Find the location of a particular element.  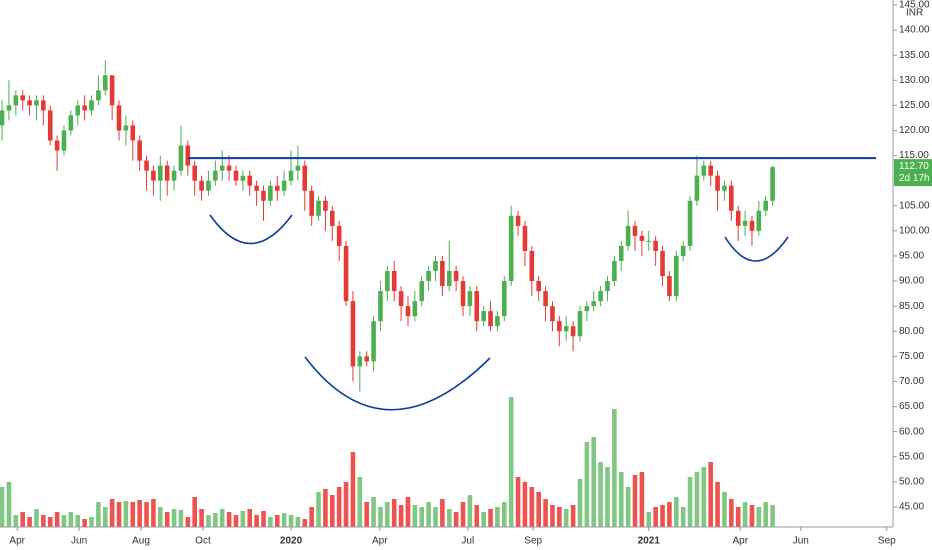

currency-label: INR is located at coordinates (914, 13).